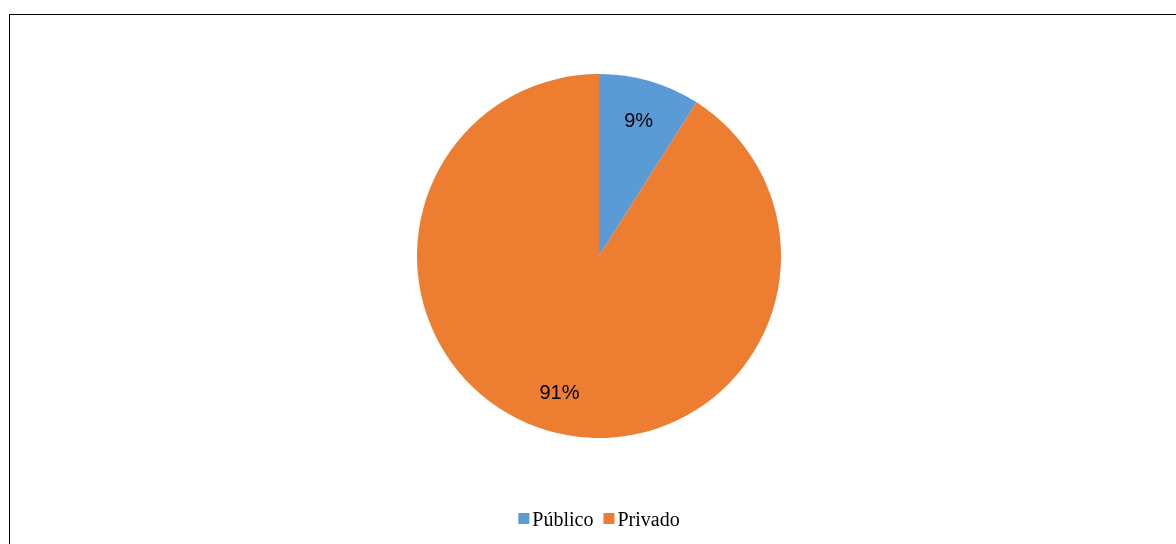  I want to click on data-label: 91%, so click(559, 392).